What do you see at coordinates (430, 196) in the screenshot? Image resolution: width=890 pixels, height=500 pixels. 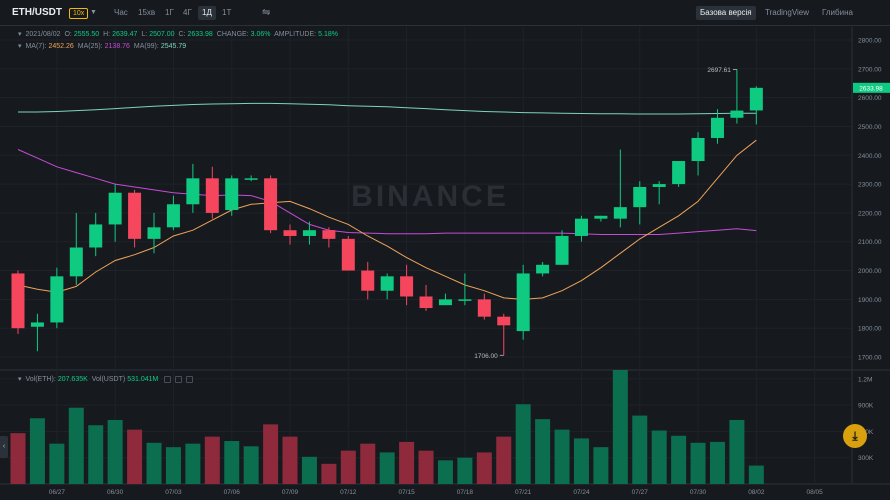 I see `watermark: BINANCE` at bounding box center [430, 196].